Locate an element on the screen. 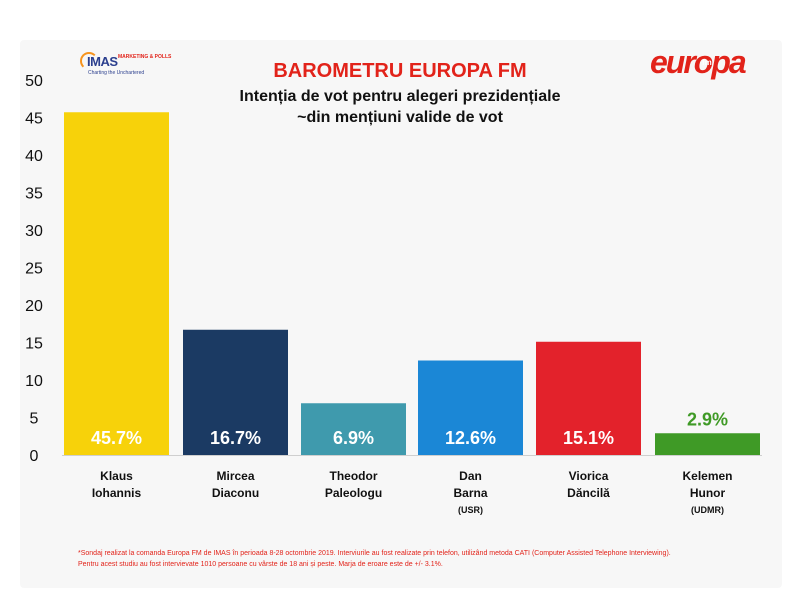 The width and height of the screenshot is (800, 600). y-tick-label: 25 is located at coordinates (34, 269).